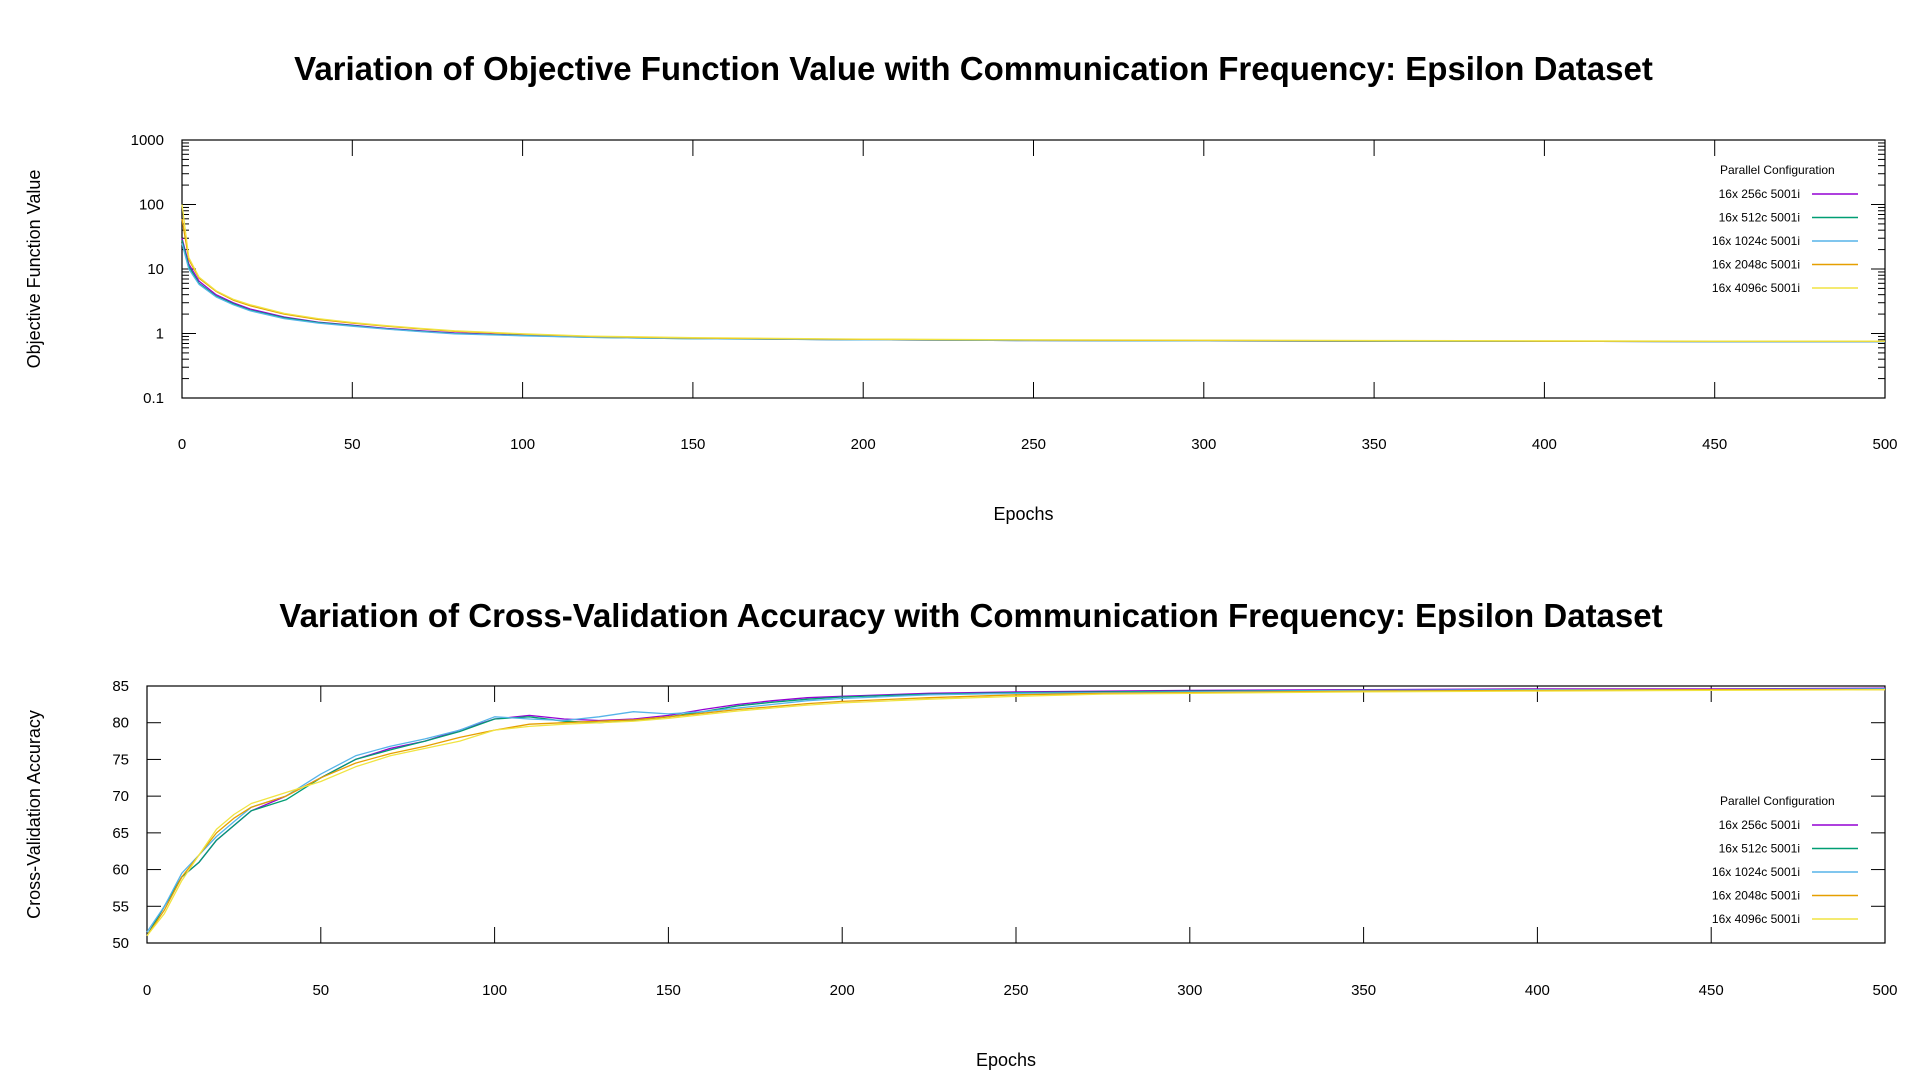  I want to click on y-tick-label: 0.1, so click(153, 398).